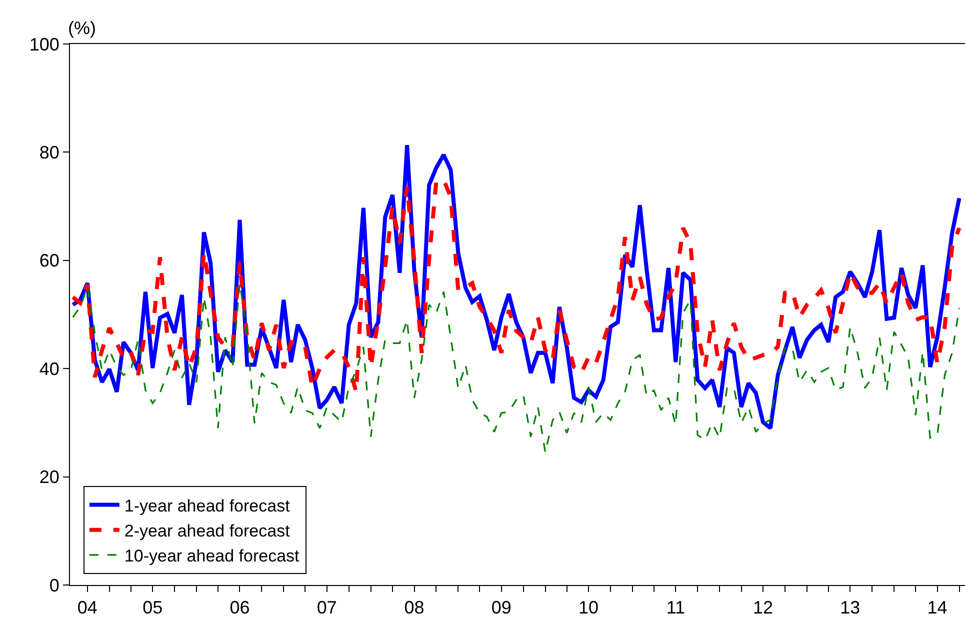 The width and height of the screenshot is (966, 634). I want to click on y-tick-label: 60, so click(49, 260).